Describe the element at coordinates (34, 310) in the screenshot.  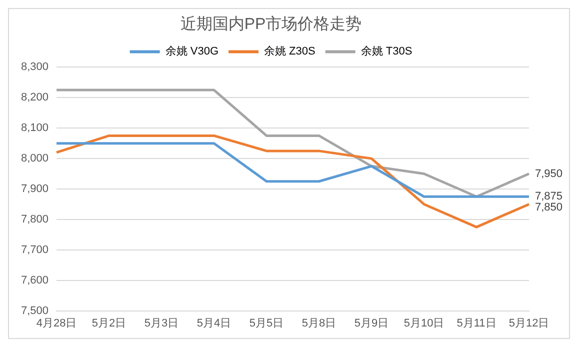
I see `y-tick-label: 7,500` at that location.